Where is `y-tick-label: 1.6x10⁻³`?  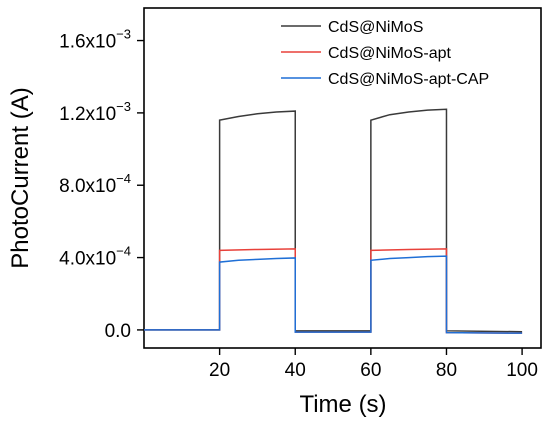 y-tick-label: 1.6x10⁻³ is located at coordinates (95, 40).